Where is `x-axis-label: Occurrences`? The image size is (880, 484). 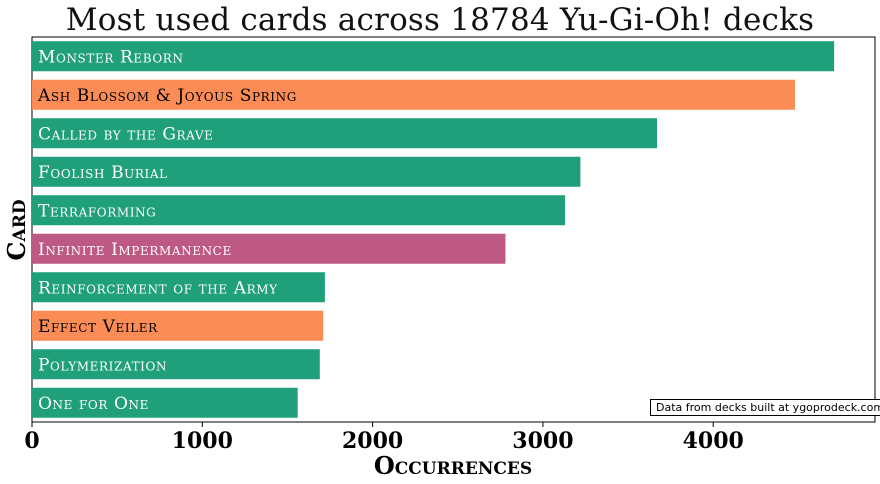 x-axis-label: Occurrences is located at coordinates (453, 465).